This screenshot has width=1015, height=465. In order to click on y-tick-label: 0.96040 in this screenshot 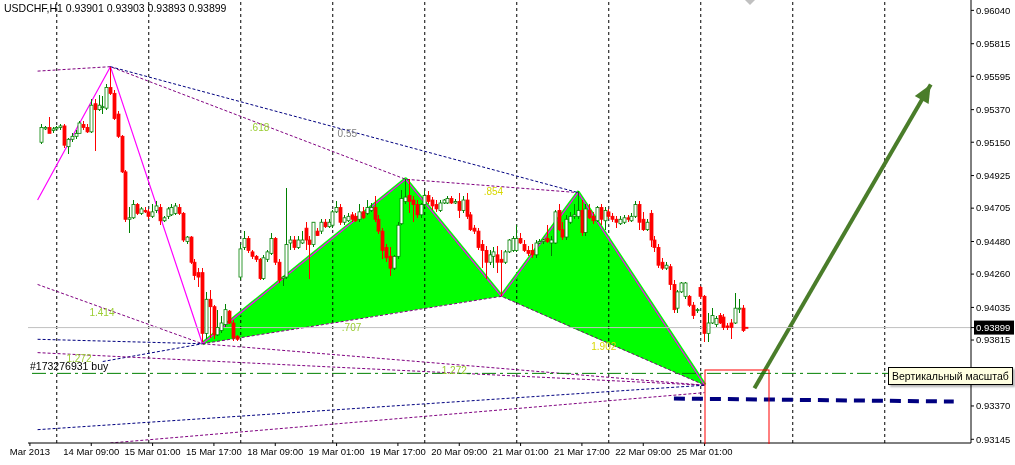, I will do `click(993, 10)`.